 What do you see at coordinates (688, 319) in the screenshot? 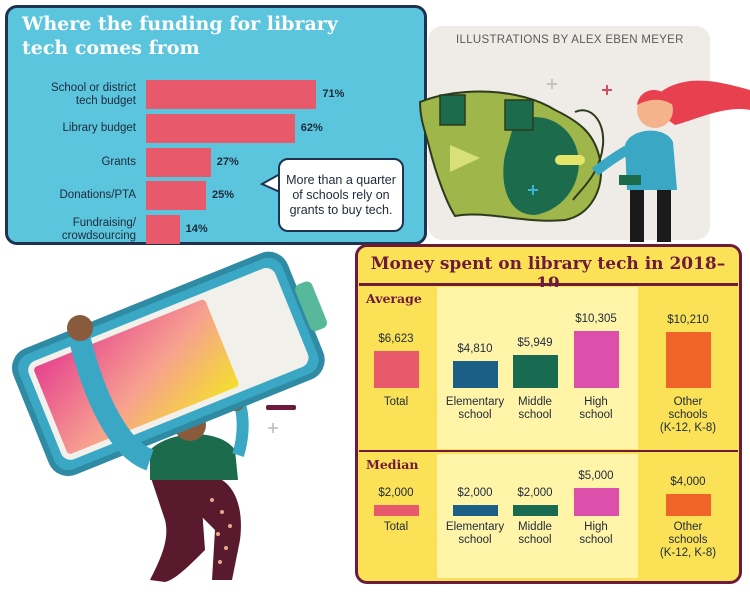
I see `average-value-label: $10,210` at bounding box center [688, 319].